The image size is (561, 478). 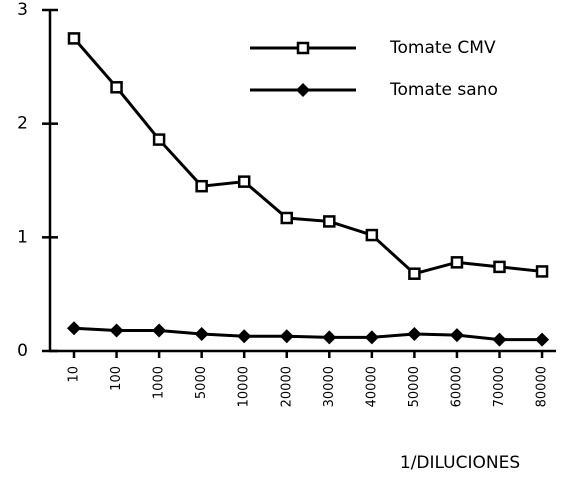 What do you see at coordinates (456, 386) in the screenshot?
I see `x-tick-label: 60000` at bounding box center [456, 386].